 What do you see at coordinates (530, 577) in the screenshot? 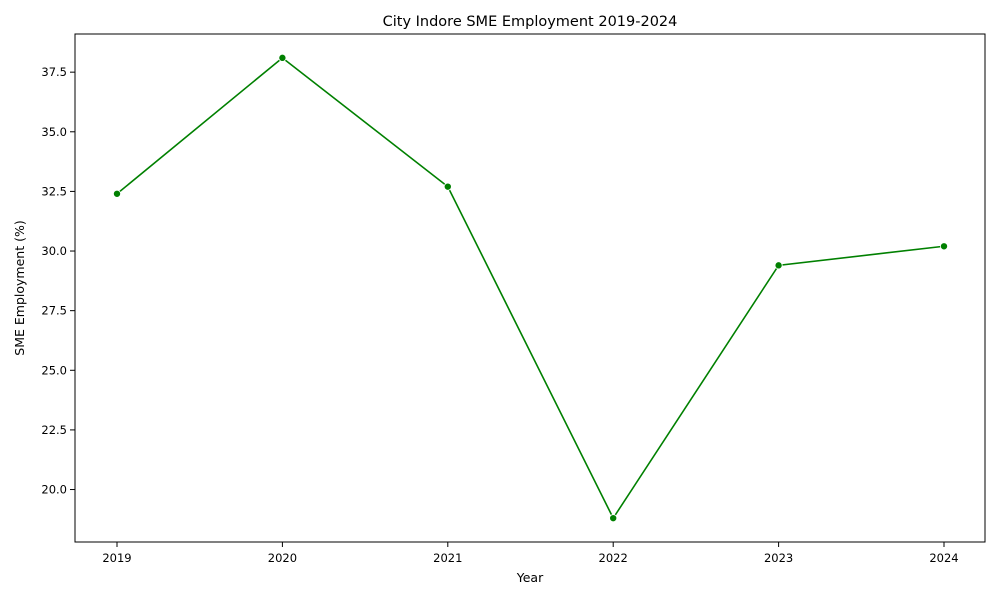
I see `x-axis-label: Year` at bounding box center [530, 577].